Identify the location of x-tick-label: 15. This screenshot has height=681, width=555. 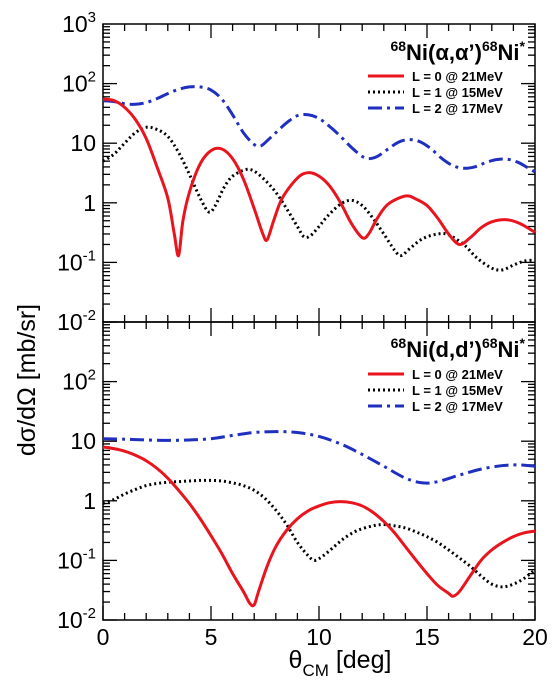
(427, 637).